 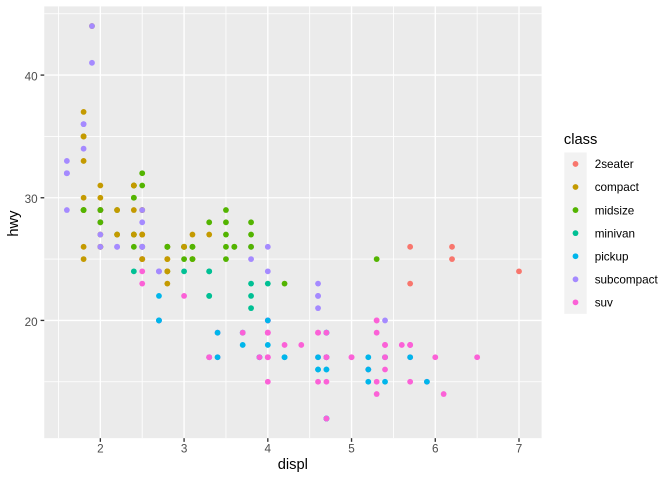 What do you see at coordinates (519, 449) in the screenshot?
I see `svg-text: 7` at bounding box center [519, 449].